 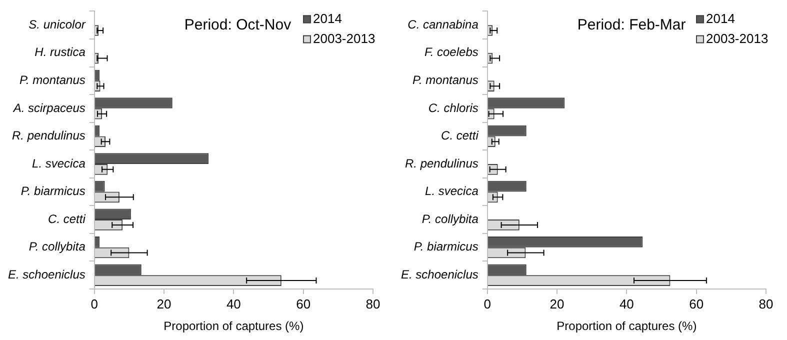 What do you see at coordinates (631, 25) in the screenshot?
I see `chart-title: Period: Feb-Mar` at bounding box center [631, 25].